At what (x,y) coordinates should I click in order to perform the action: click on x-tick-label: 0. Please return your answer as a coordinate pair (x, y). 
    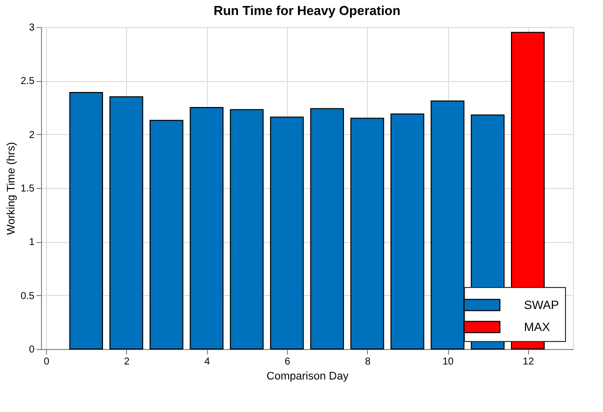
    Looking at the image, I should click on (47, 362).